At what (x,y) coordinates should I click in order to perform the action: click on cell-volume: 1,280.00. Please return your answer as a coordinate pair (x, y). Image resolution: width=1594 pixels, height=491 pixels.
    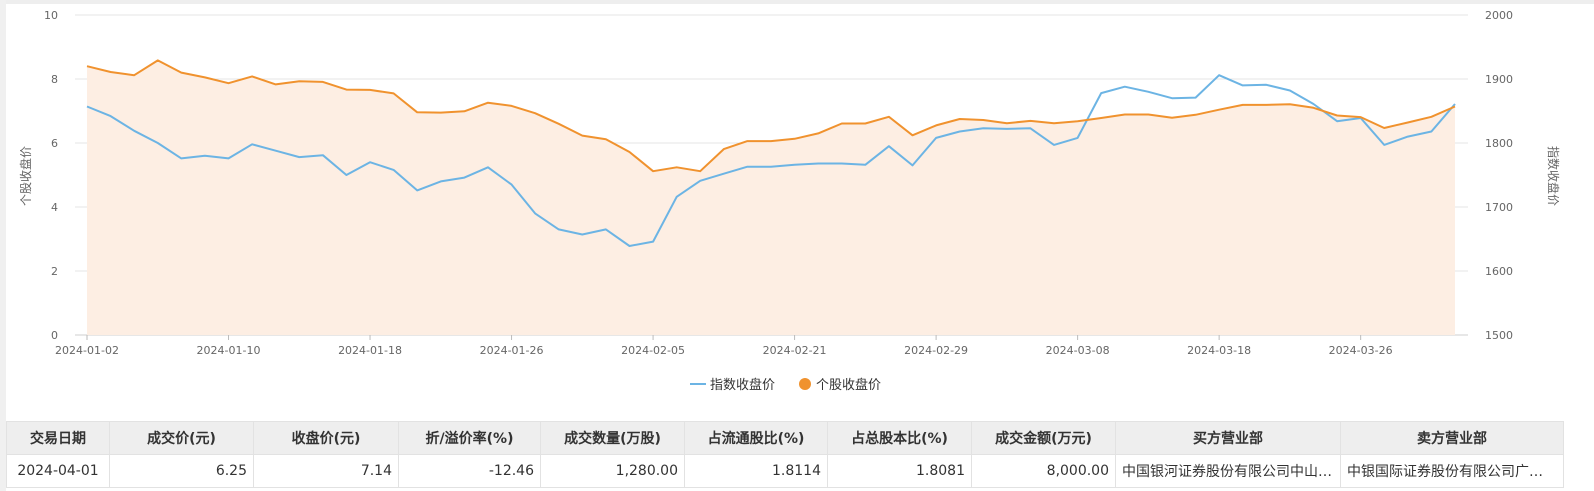
    Looking at the image, I should click on (612, 471).